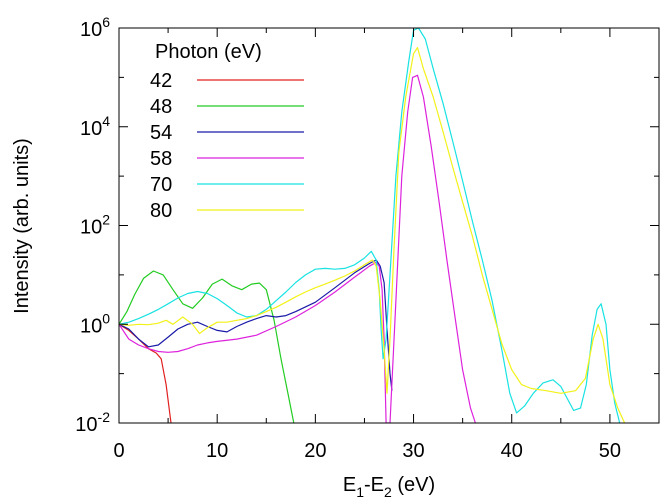  I want to click on x-axis-title-sub2: 2, so click(388, 492).